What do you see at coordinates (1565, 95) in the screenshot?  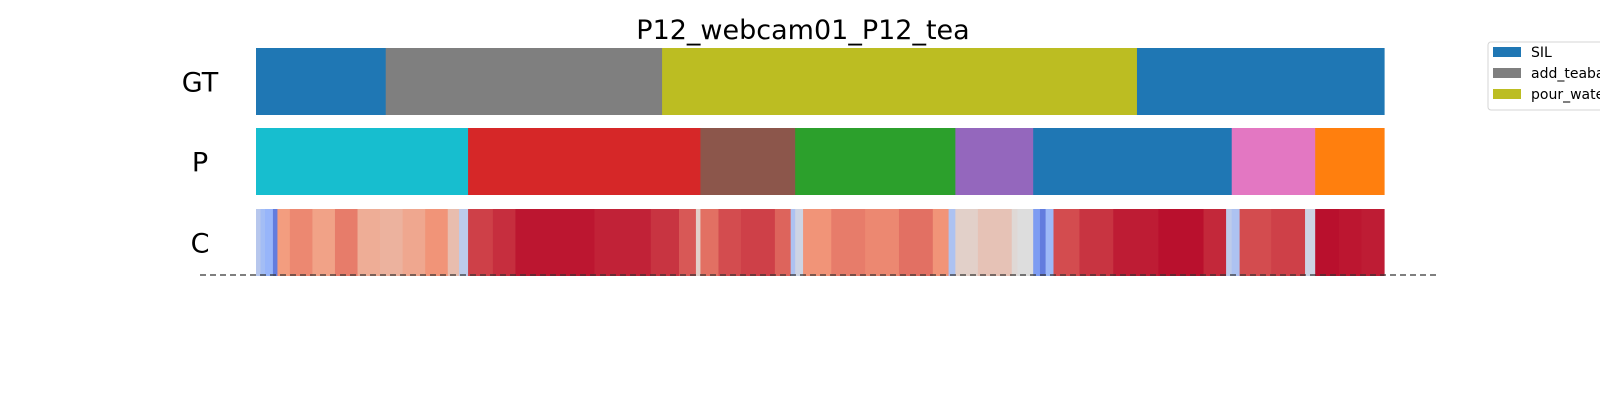 I see `legend-label: pour_water` at bounding box center [1565, 95].